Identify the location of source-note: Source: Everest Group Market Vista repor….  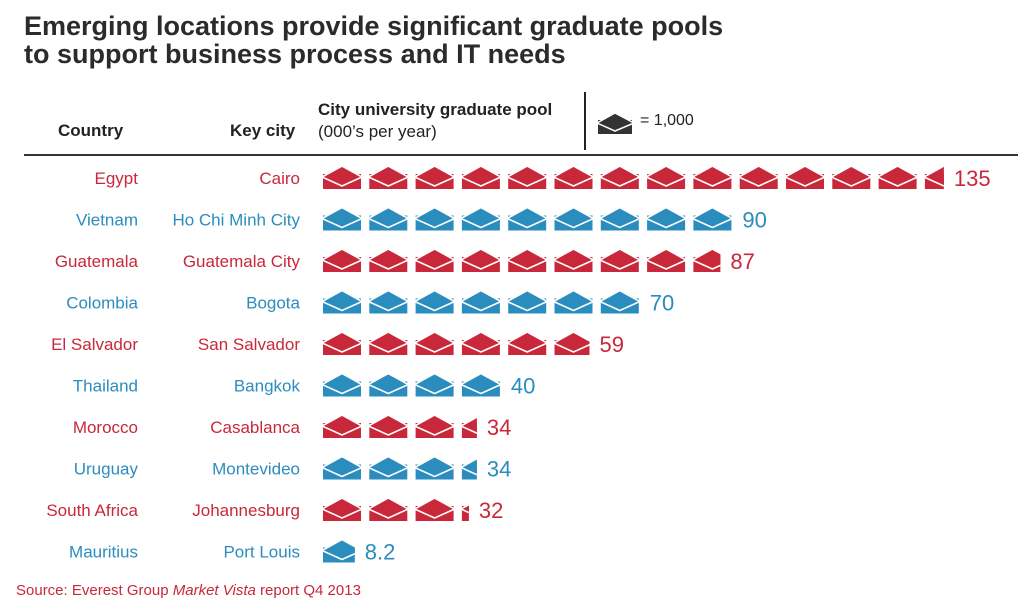
(188, 590).